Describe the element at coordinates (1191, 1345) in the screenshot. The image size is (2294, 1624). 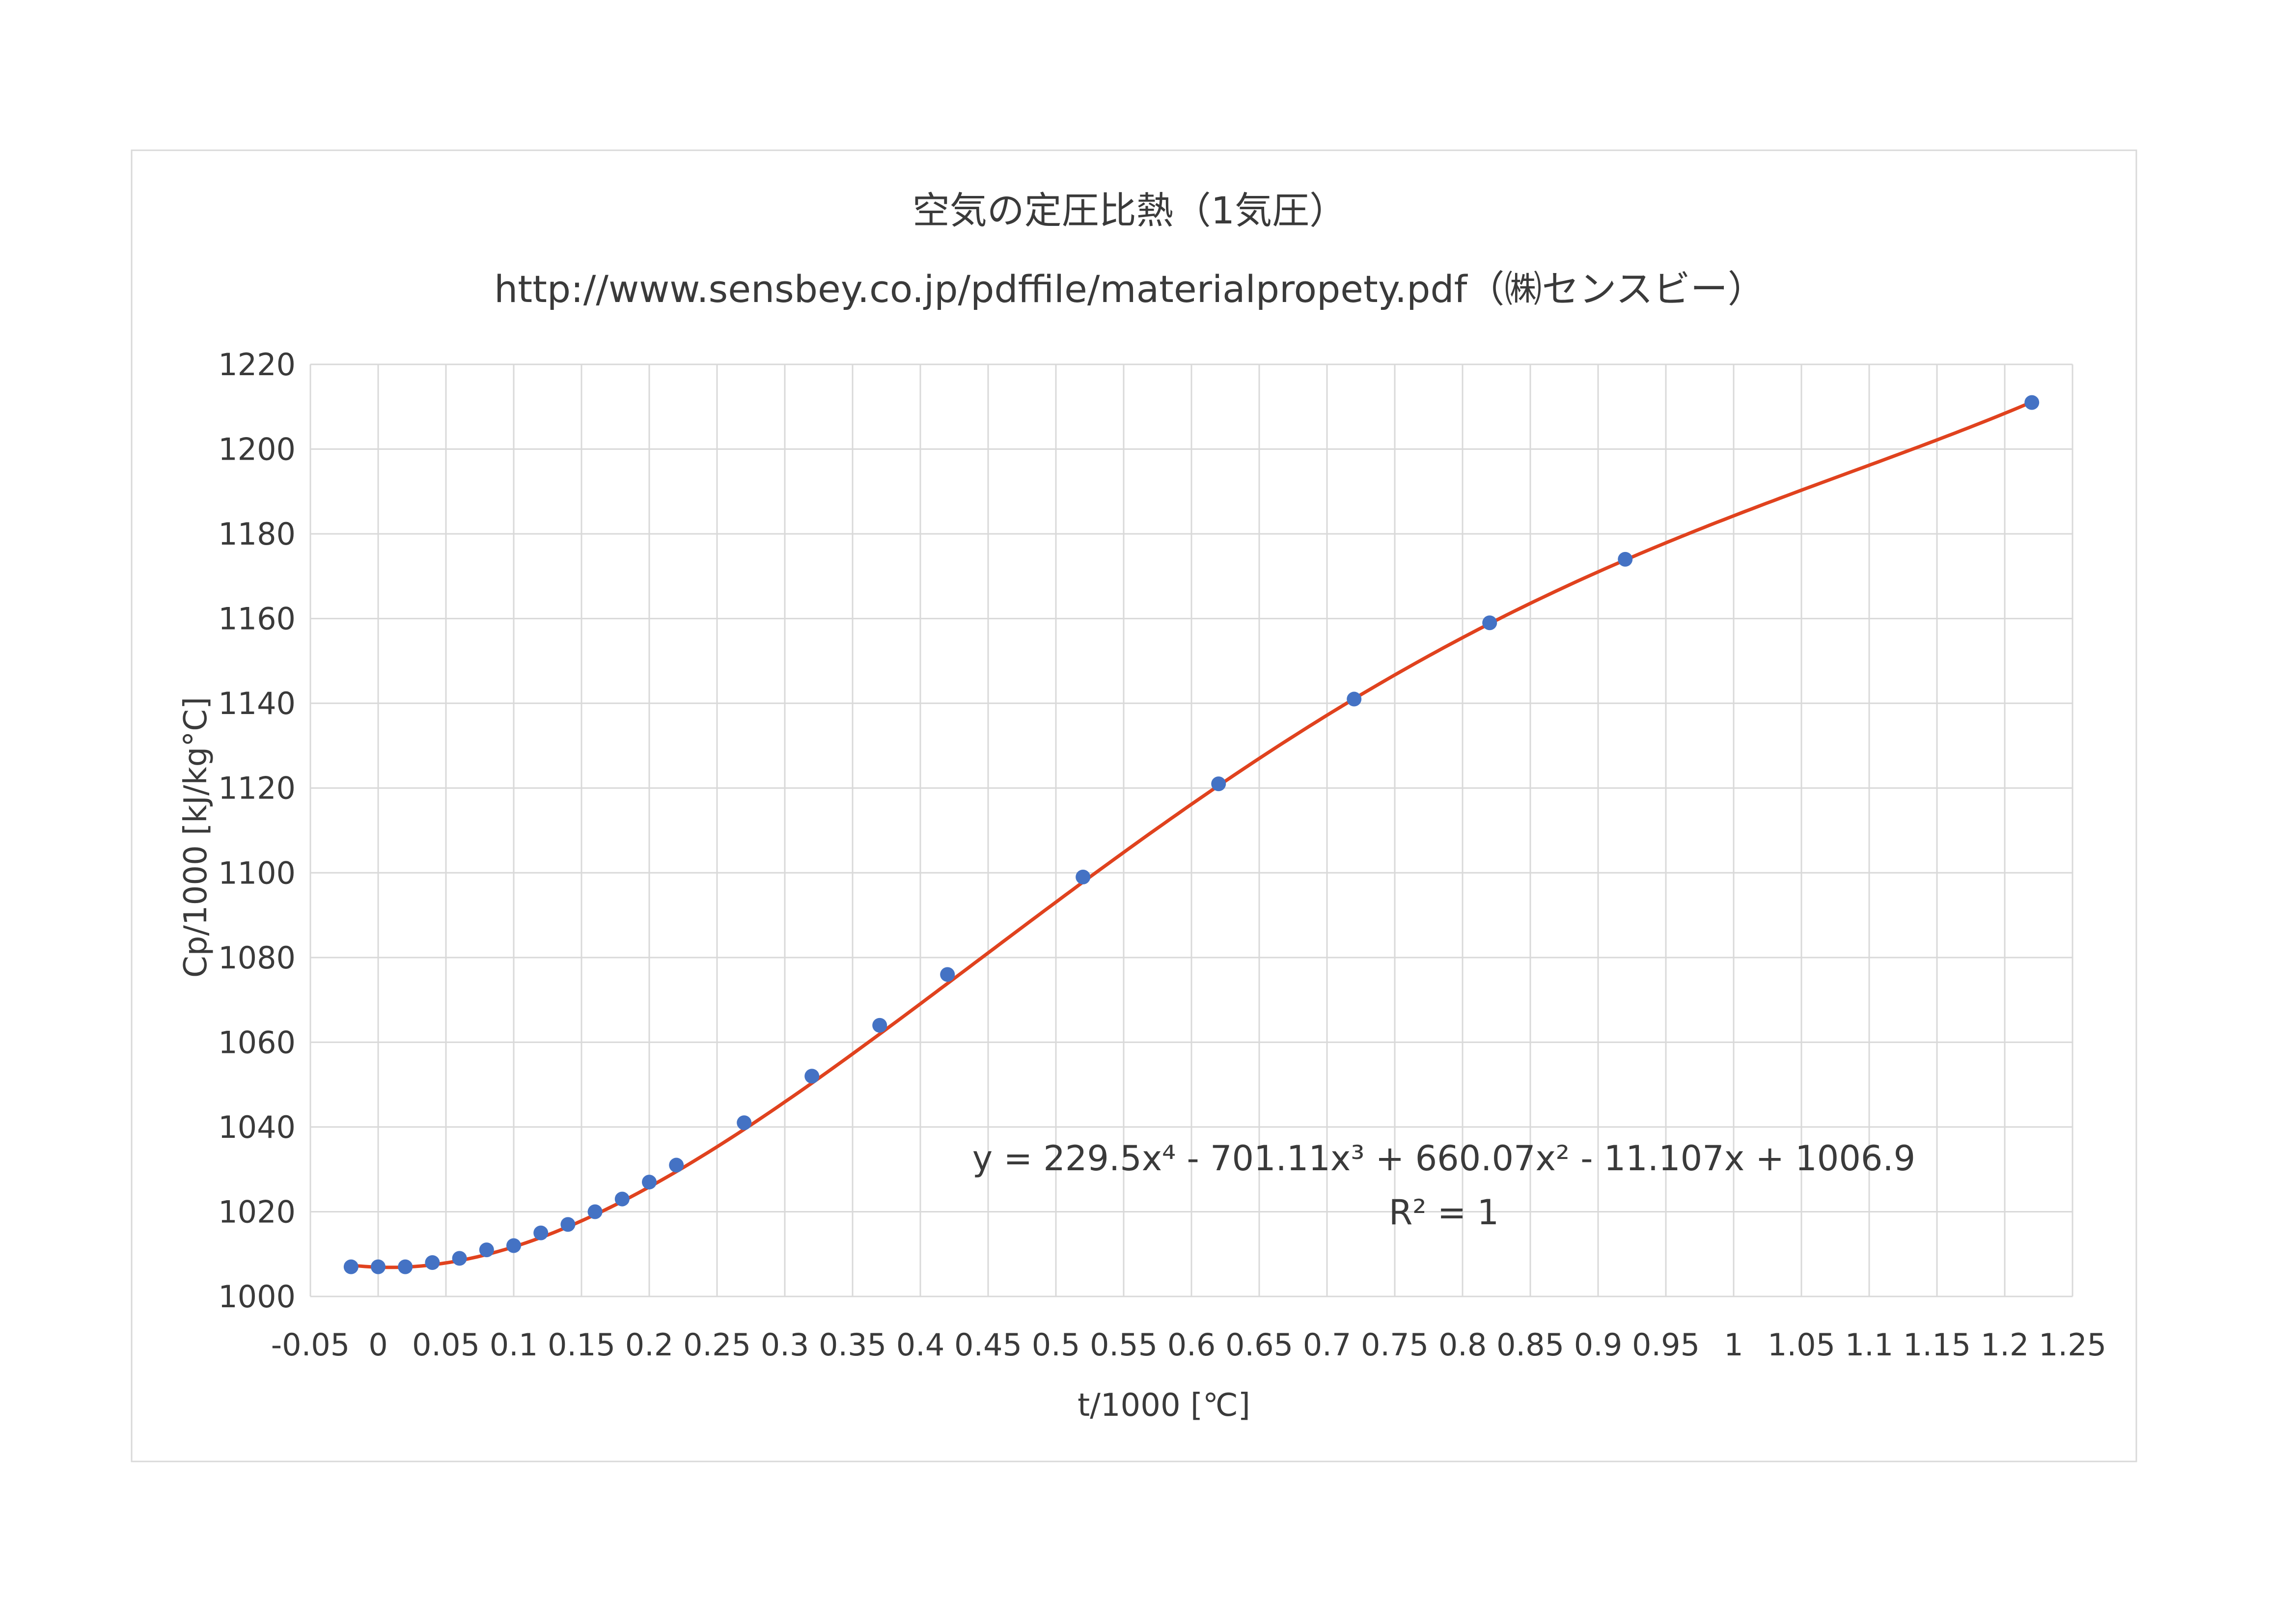
I see `x-tick-label: 0.6` at that location.